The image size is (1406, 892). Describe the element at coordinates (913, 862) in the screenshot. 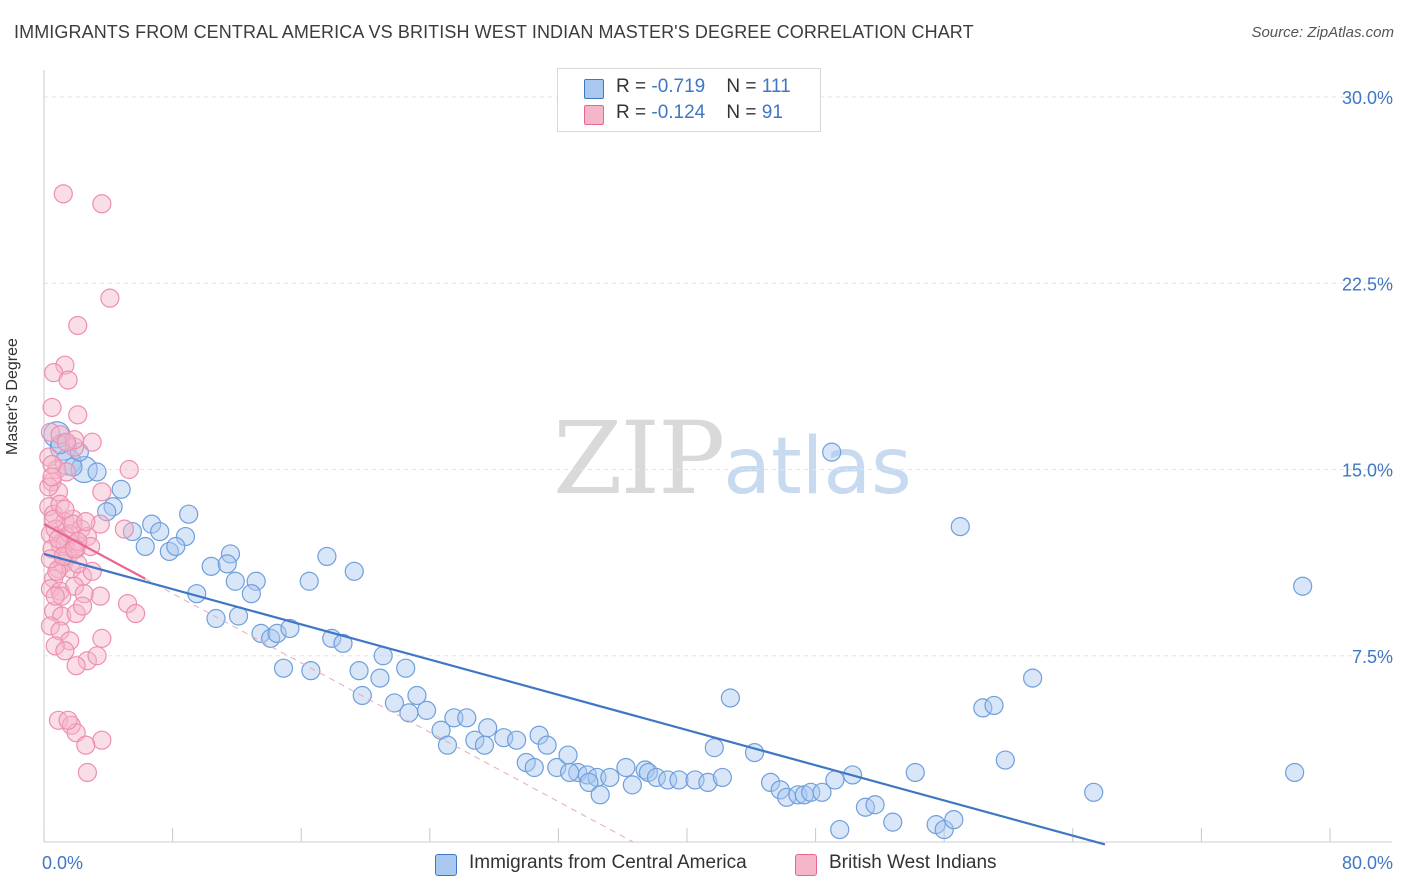

I see `legend-label: British West Indians` at that location.